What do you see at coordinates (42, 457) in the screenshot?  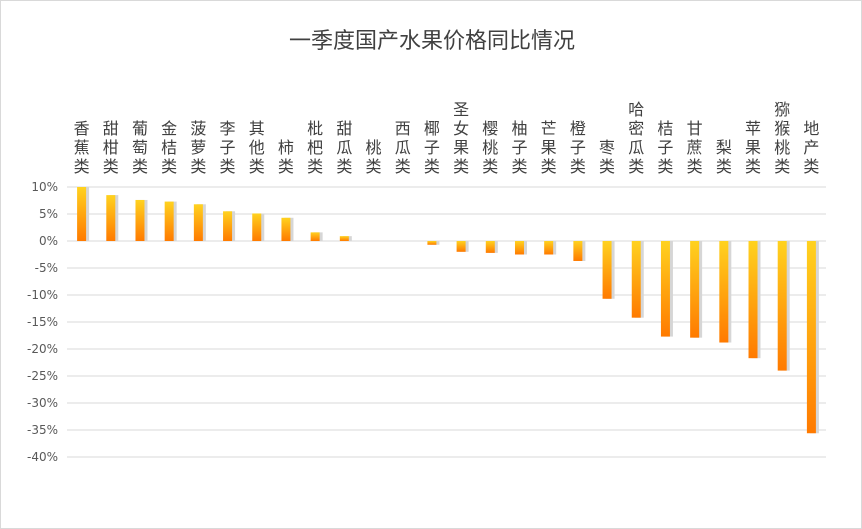 I see `y-tick-label: -40%` at bounding box center [42, 457].